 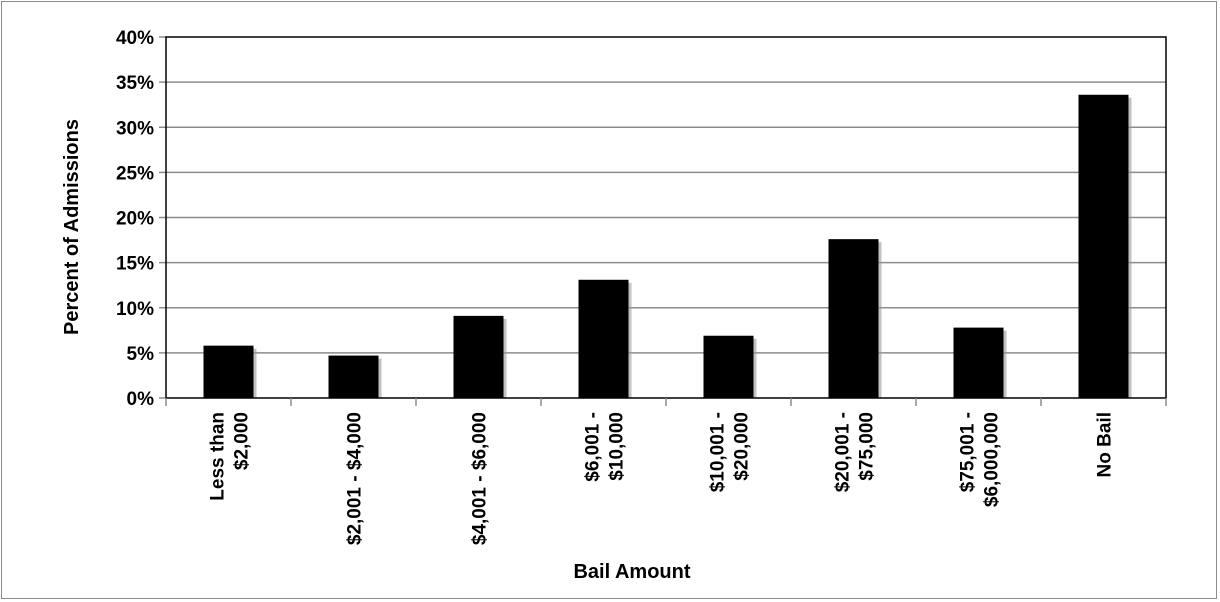 What do you see at coordinates (135, 128) in the screenshot?
I see `y-tick-label: 30%` at bounding box center [135, 128].